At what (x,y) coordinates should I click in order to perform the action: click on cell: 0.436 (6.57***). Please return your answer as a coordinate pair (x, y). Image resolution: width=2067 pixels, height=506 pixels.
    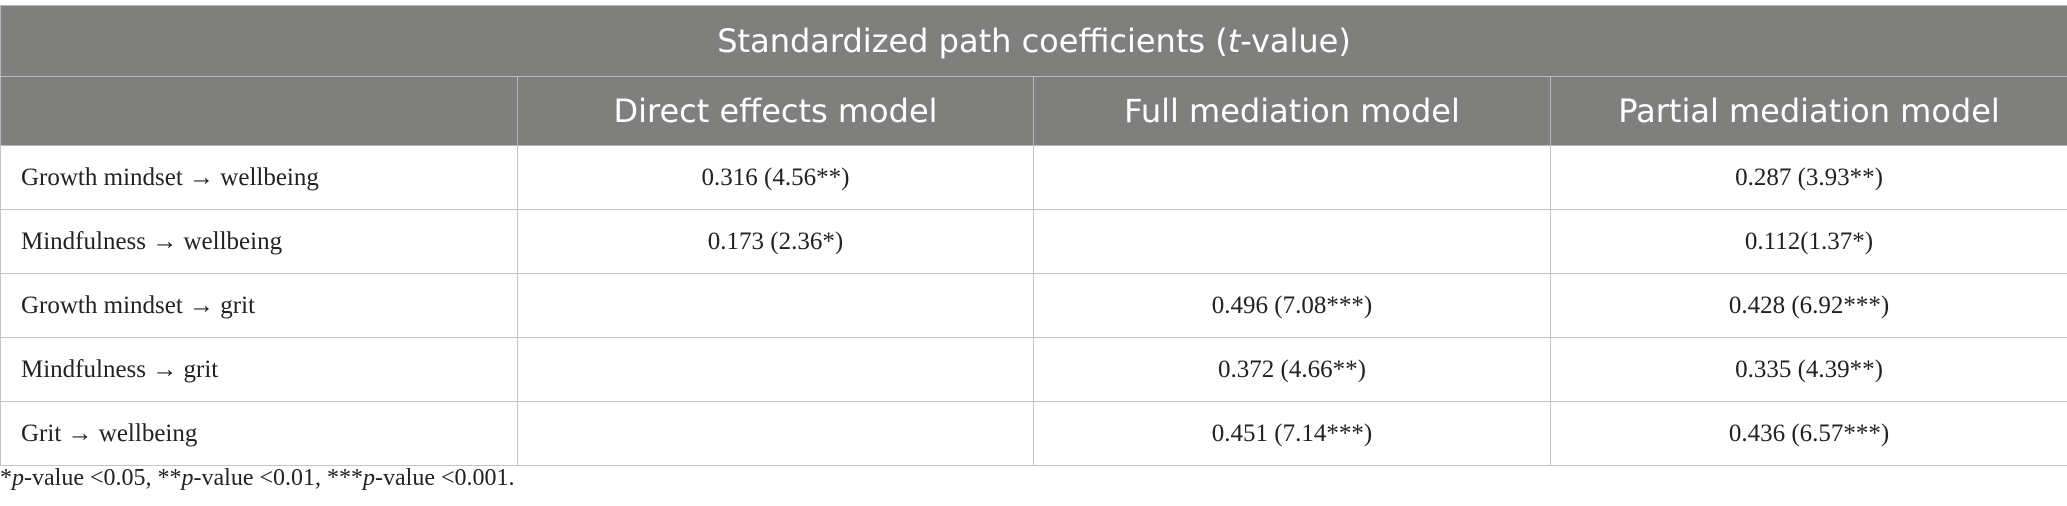
    Looking at the image, I should click on (1808, 433).